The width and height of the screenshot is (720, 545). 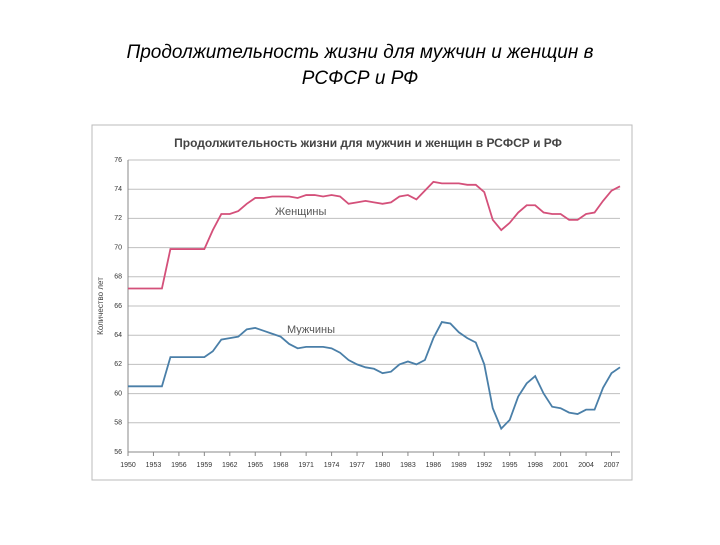 I want to click on y-axis-label: Количество лет, so click(x=100, y=306).